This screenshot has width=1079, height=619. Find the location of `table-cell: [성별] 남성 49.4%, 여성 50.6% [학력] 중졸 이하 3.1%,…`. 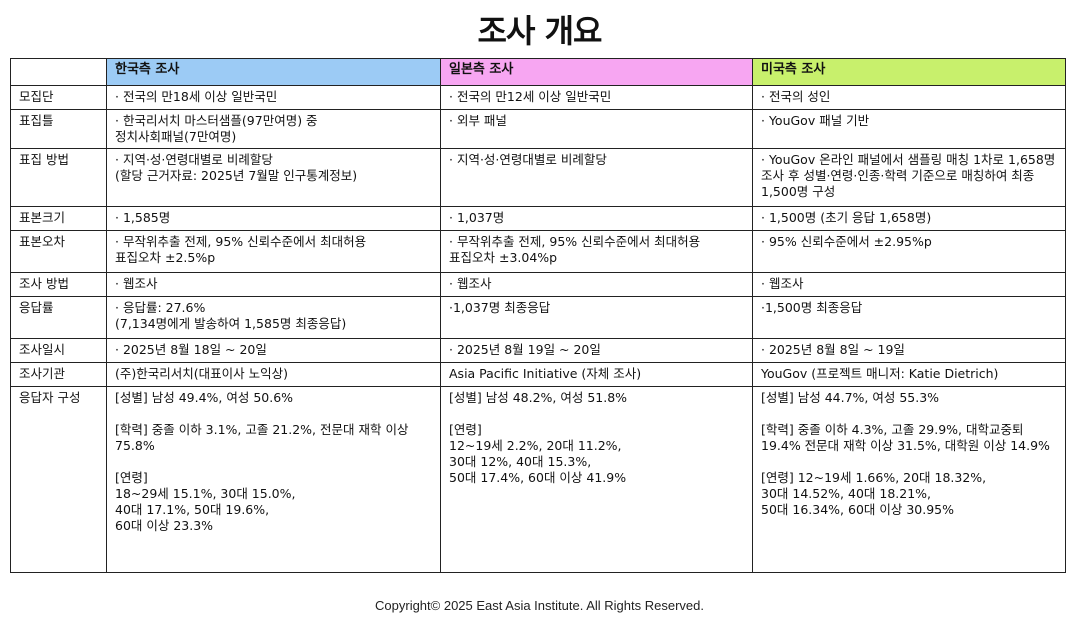

table-cell: [성별] 남성 49.4%, 여성 50.6% [학력] 중졸 이하 3.1%,… is located at coordinates (273, 479).